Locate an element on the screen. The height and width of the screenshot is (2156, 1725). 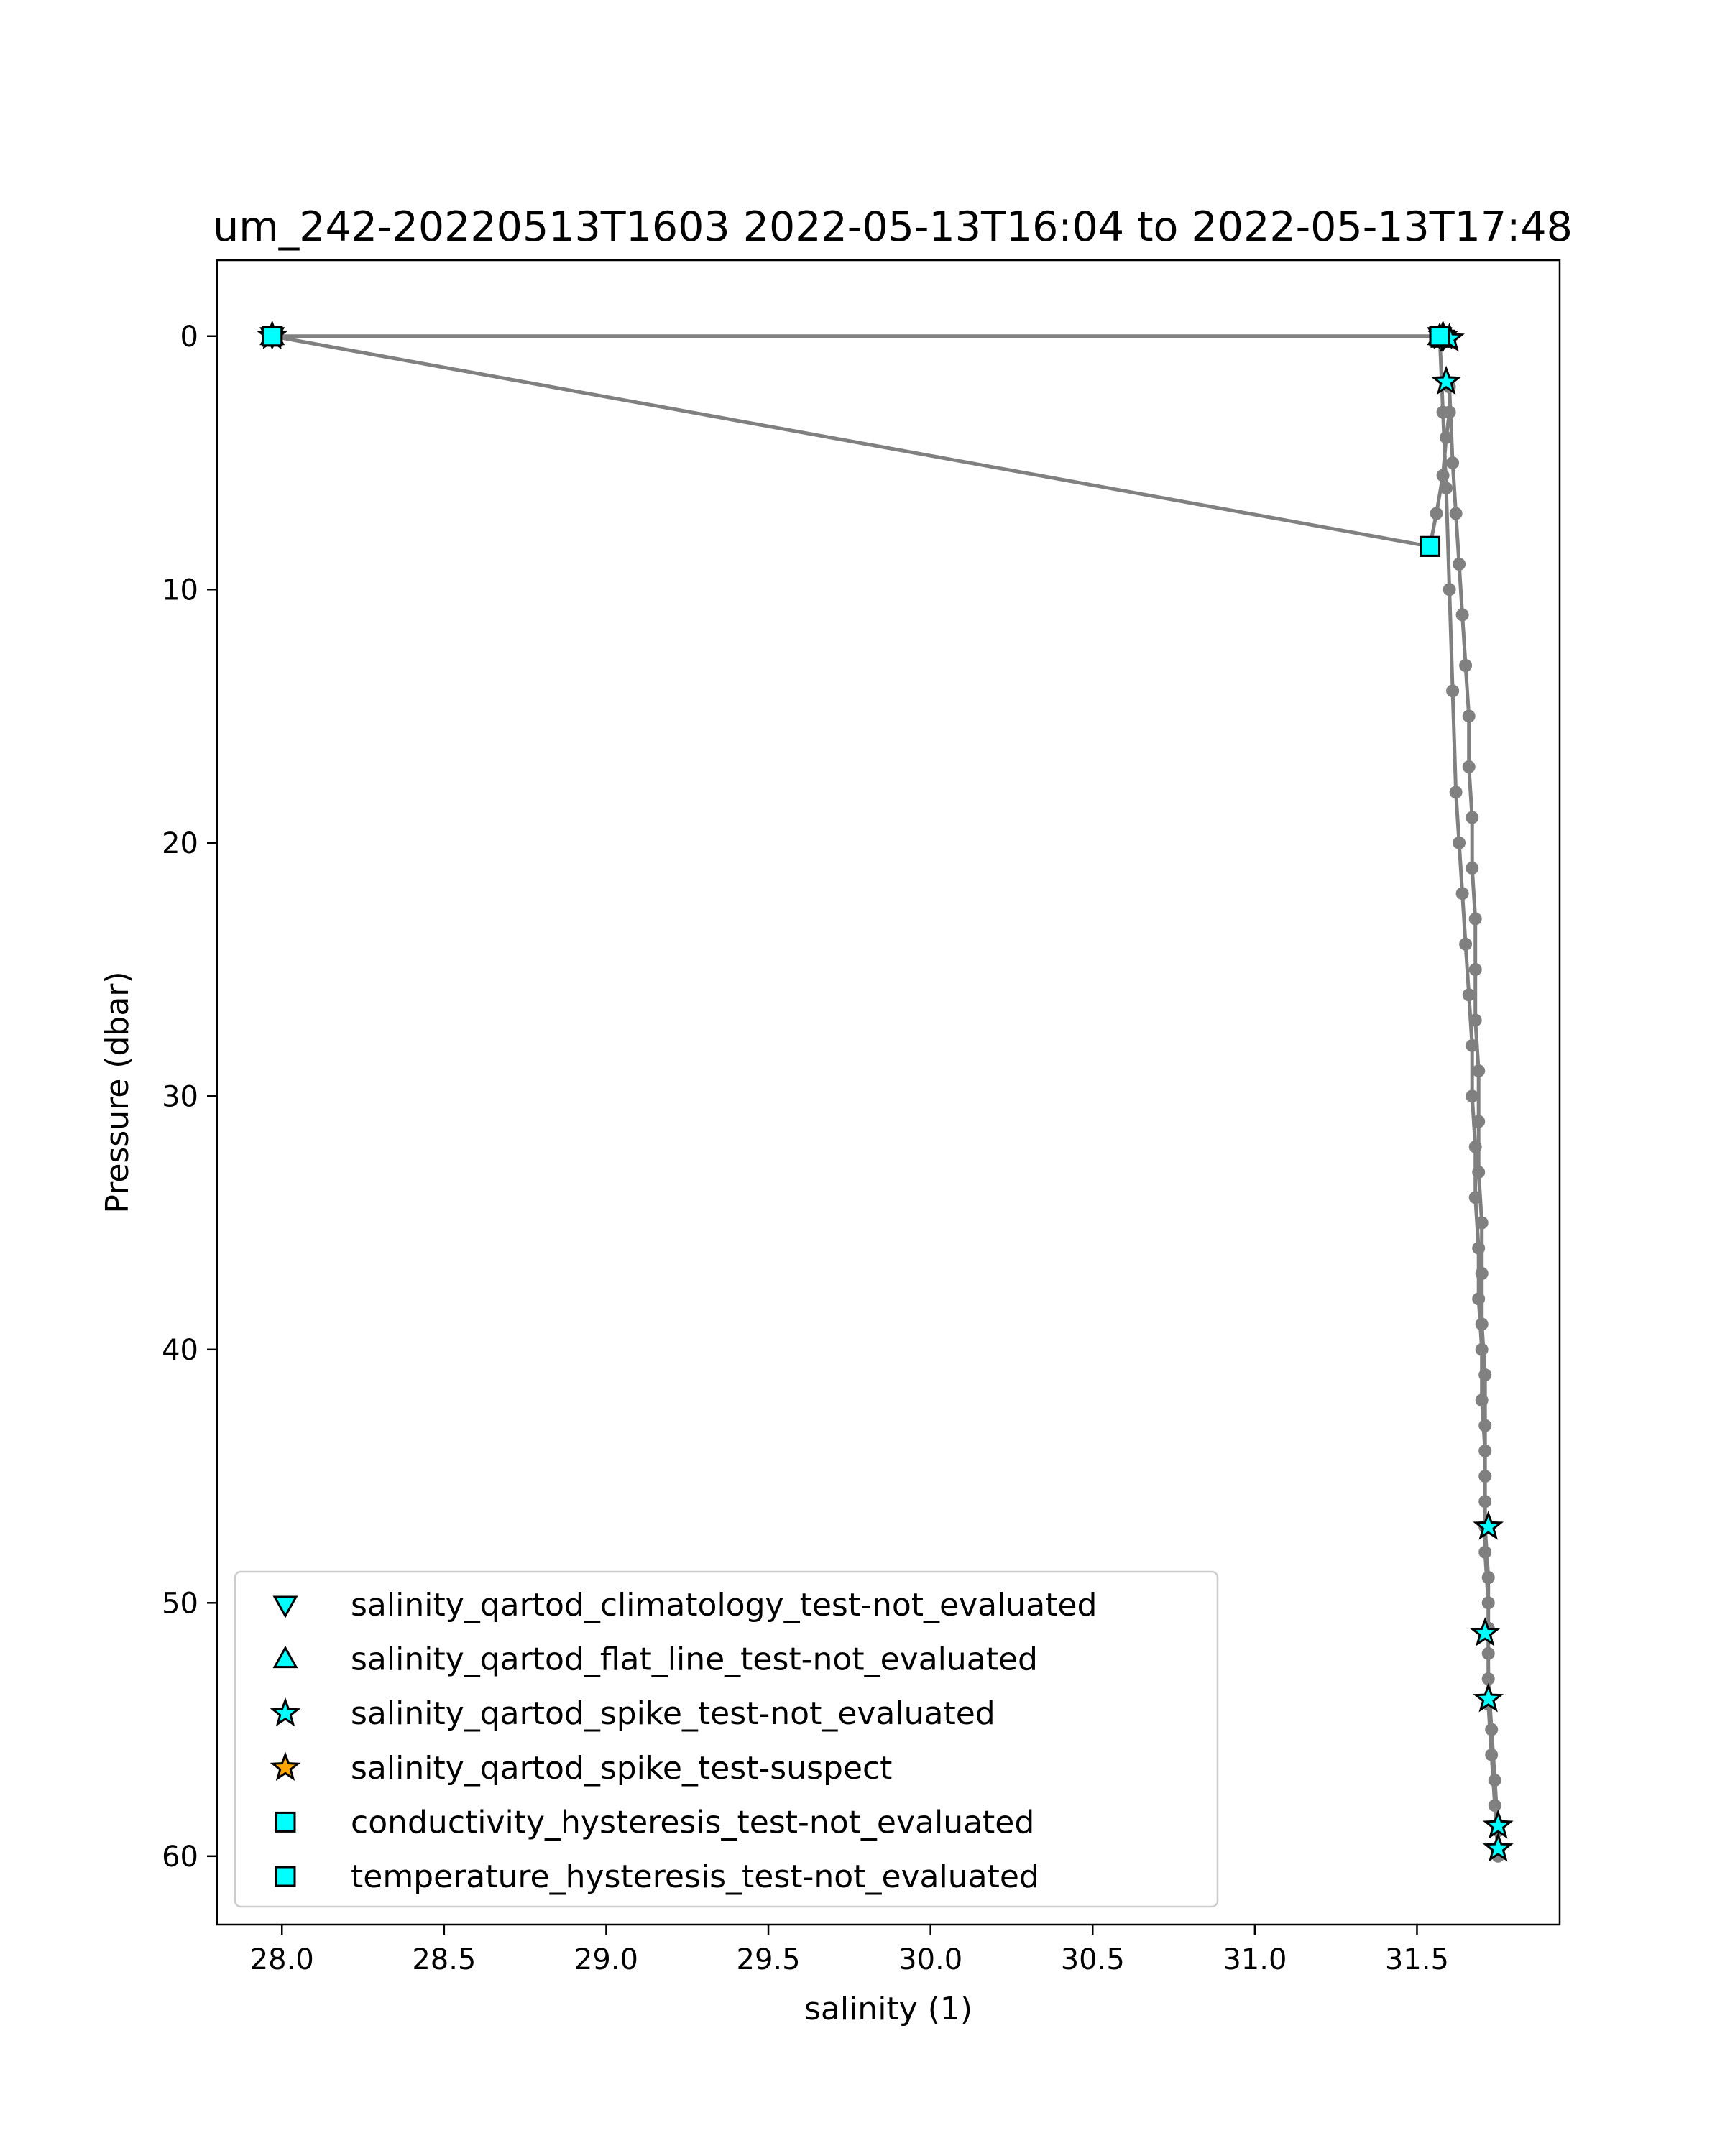
x-tick-label: 31.5 is located at coordinates (1417, 1959).